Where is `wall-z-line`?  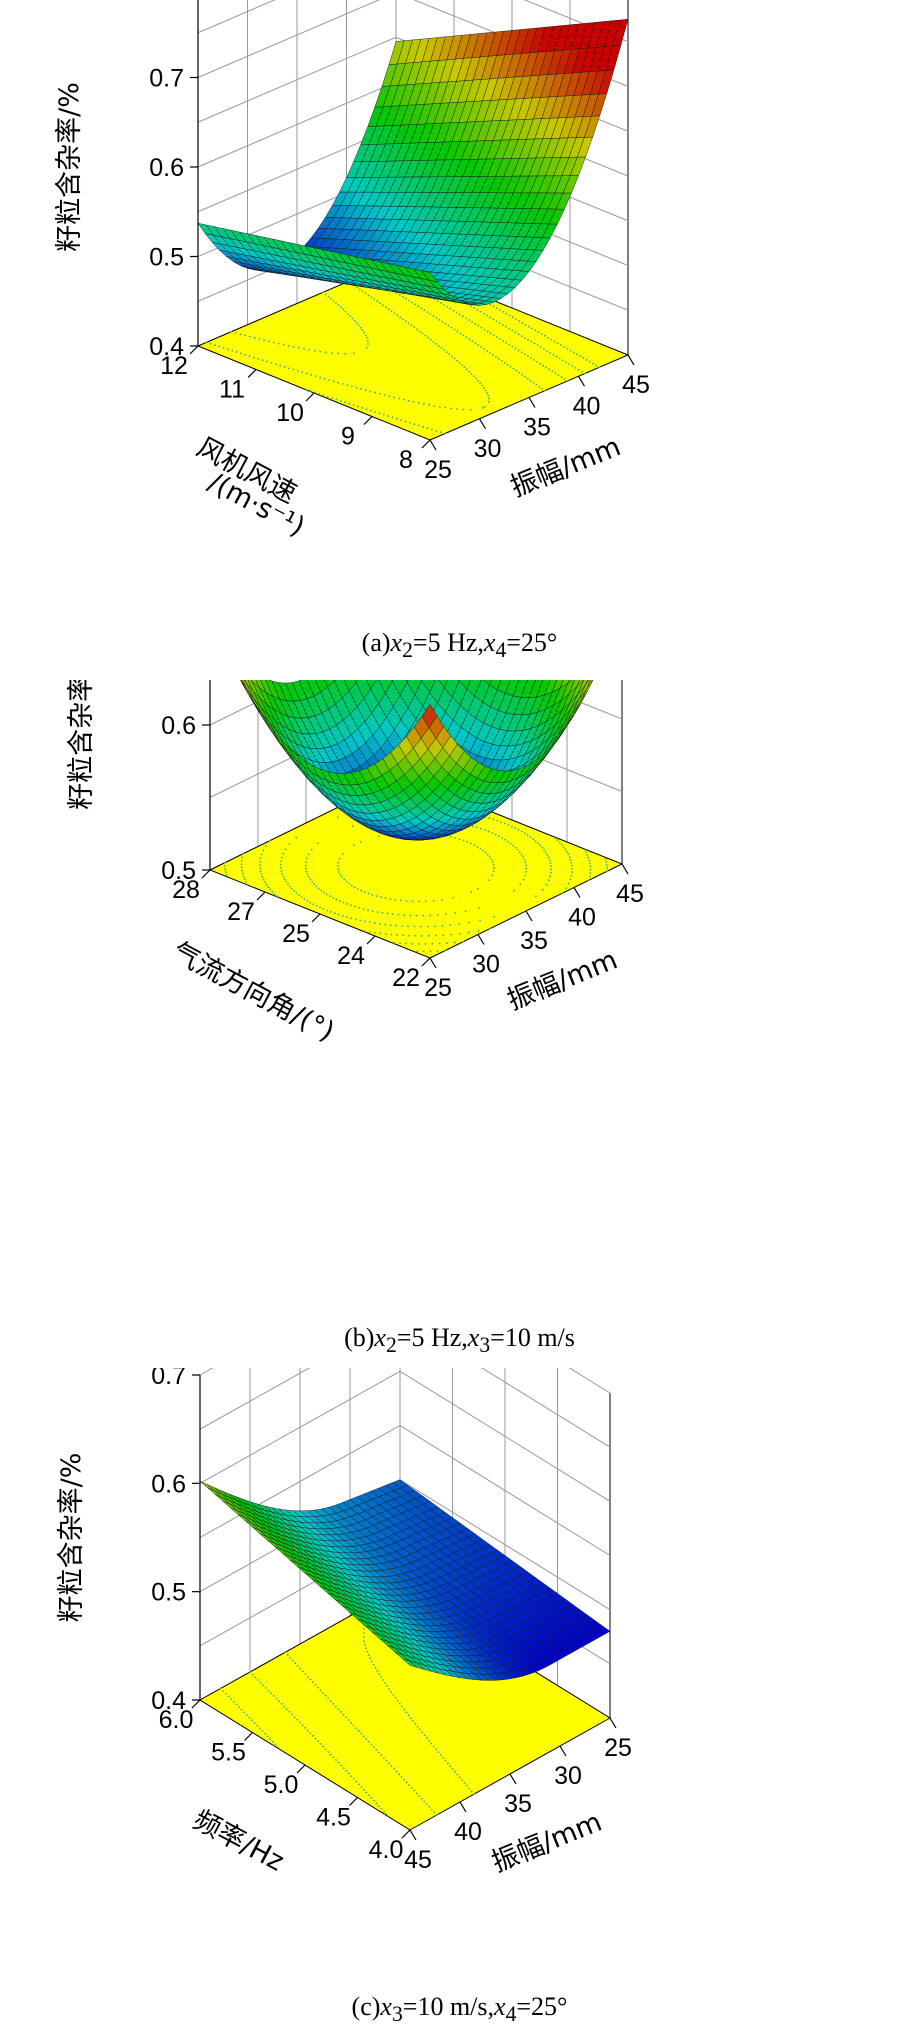
wall-z-line is located at coordinates (405, 1408).